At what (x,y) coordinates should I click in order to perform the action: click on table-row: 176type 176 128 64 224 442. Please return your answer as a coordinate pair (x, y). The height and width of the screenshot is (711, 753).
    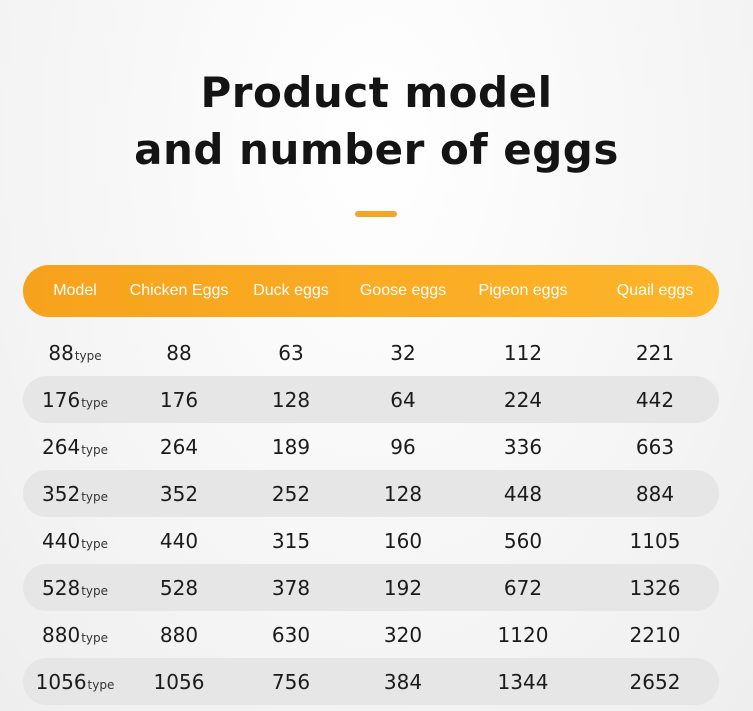
    Looking at the image, I should click on (371, 399).